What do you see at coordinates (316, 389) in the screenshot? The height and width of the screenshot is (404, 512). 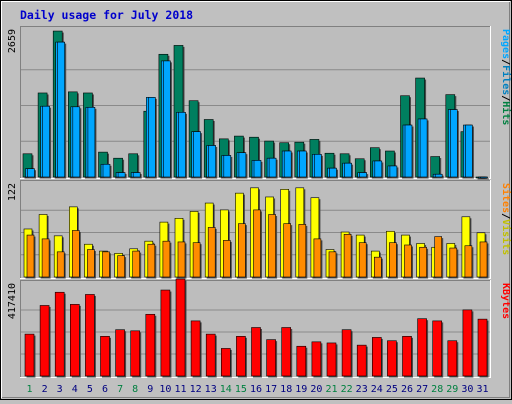 I see `x-tick-label: 20` at bounding box center [316, 389].